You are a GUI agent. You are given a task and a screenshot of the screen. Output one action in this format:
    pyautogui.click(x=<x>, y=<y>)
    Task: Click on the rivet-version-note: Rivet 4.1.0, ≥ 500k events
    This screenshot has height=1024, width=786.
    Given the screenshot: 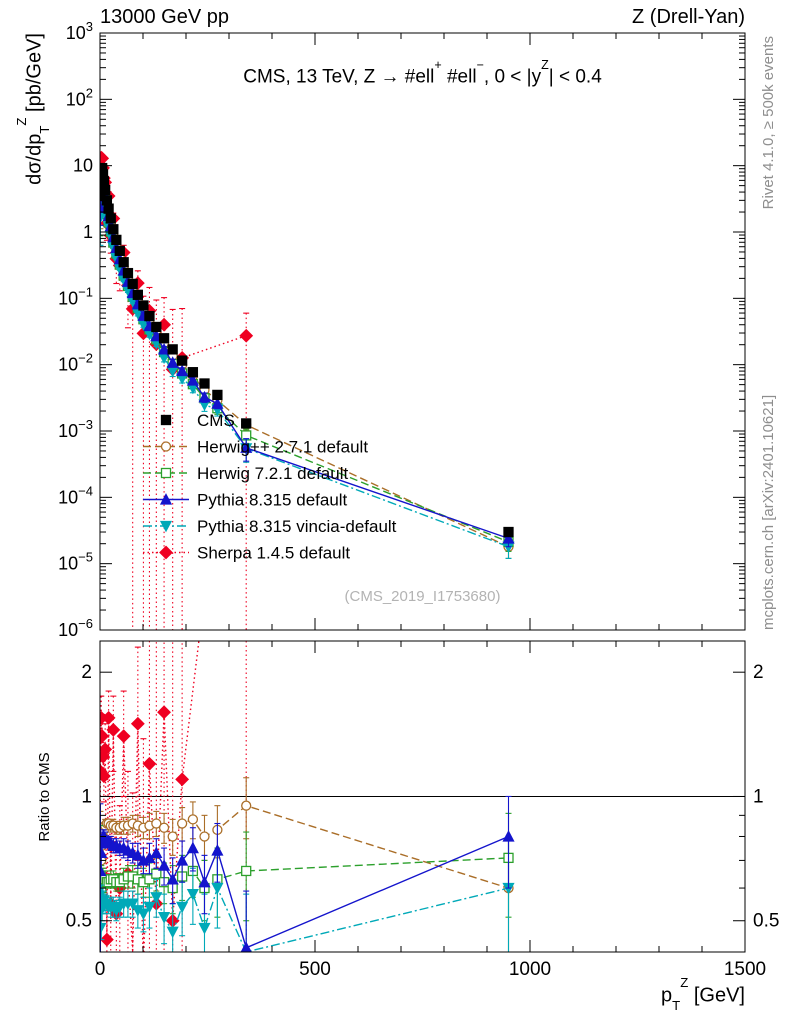 What is the action you would take?
    pyautogui.click(x=768, y=122)
    